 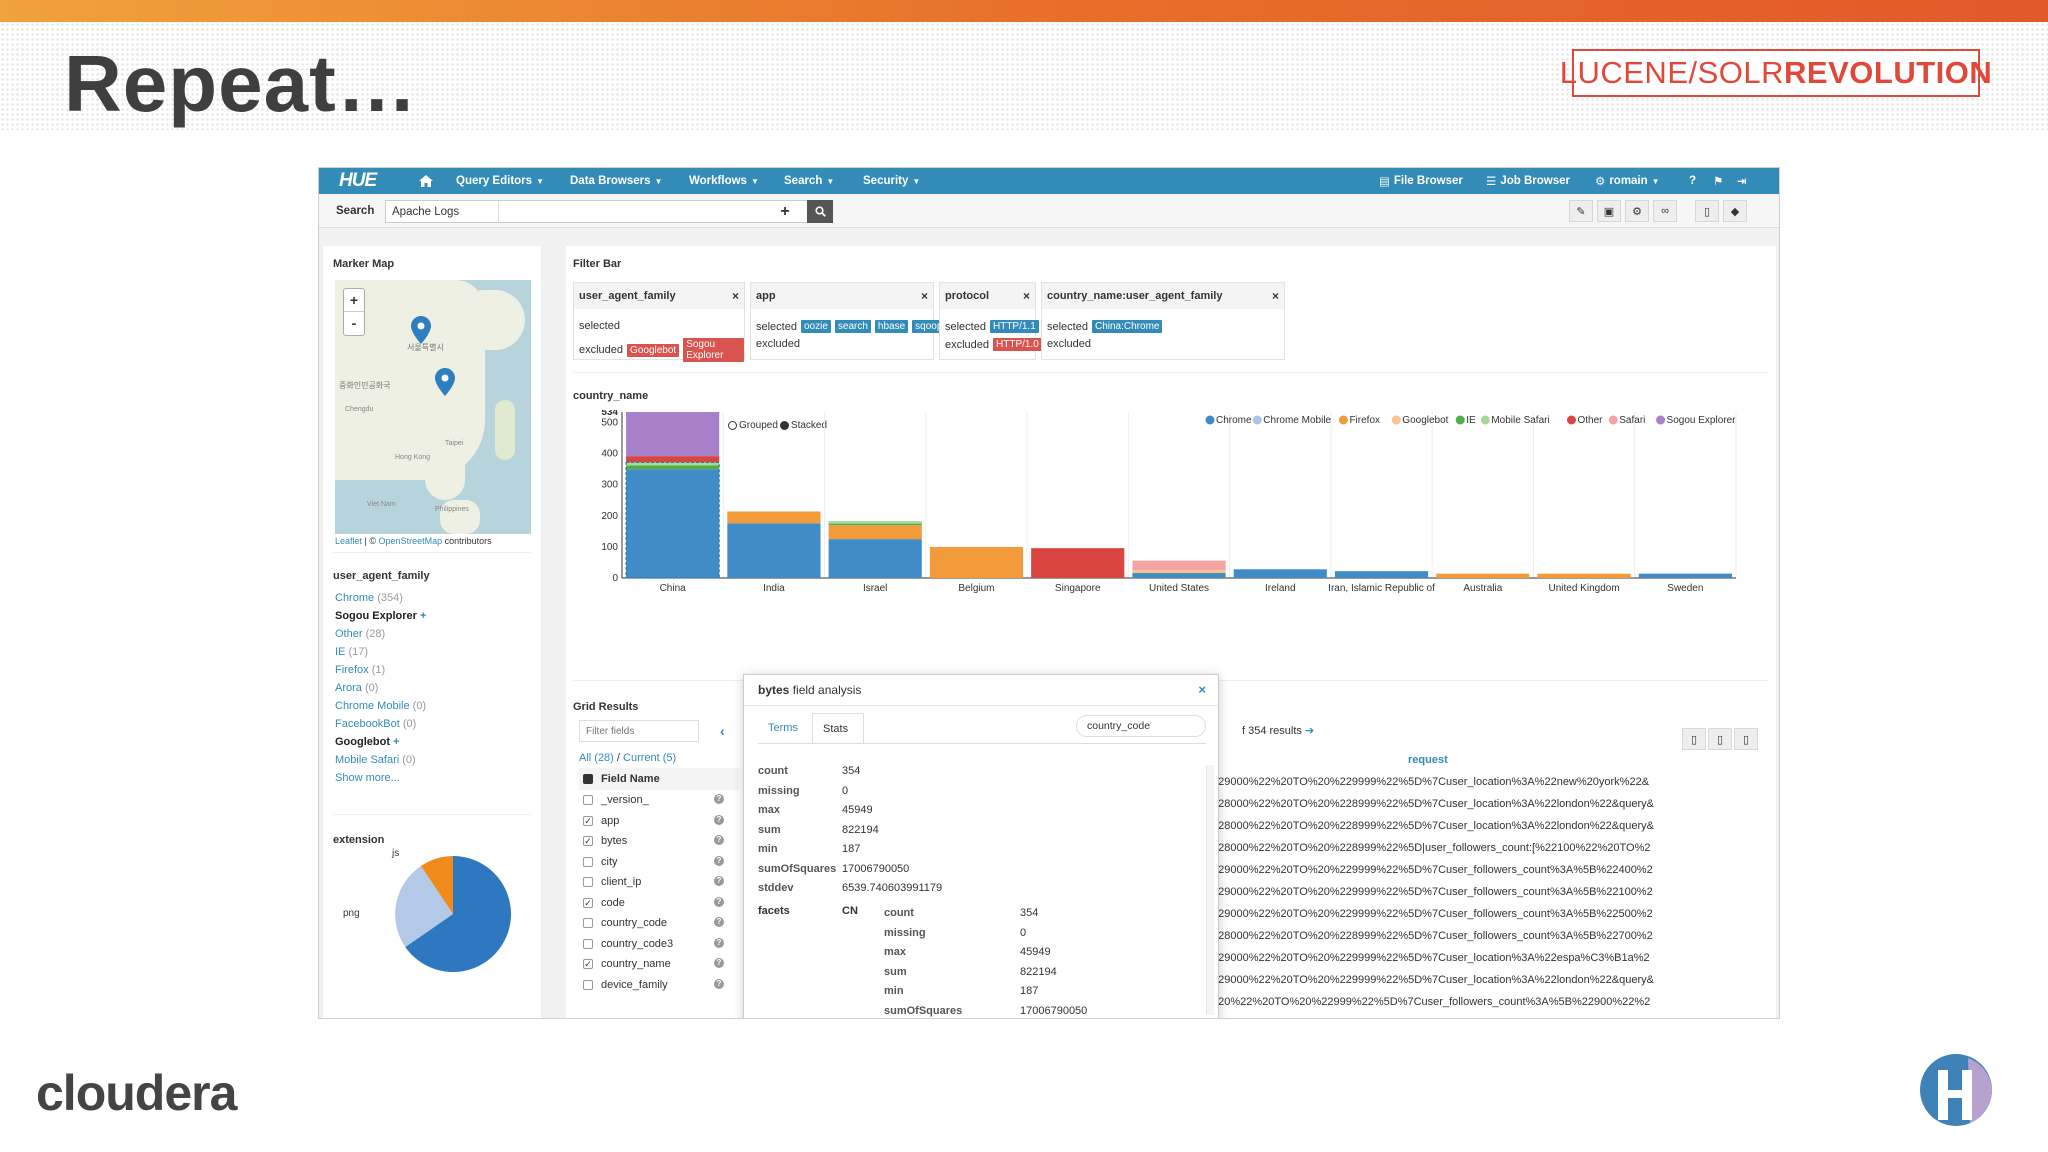 I want to click on radio-grouped, so click(x=732, y=425).